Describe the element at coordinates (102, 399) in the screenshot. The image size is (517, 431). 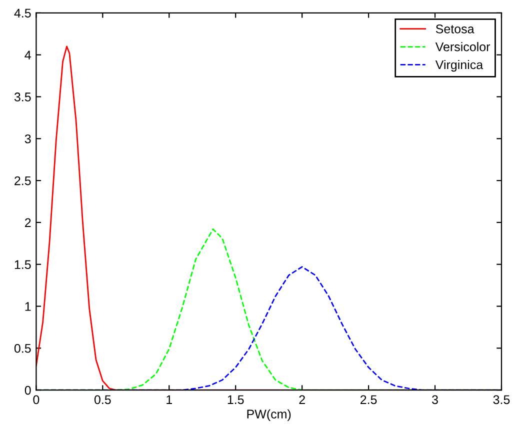
I see `x-tick-label: 0.5` at that location.